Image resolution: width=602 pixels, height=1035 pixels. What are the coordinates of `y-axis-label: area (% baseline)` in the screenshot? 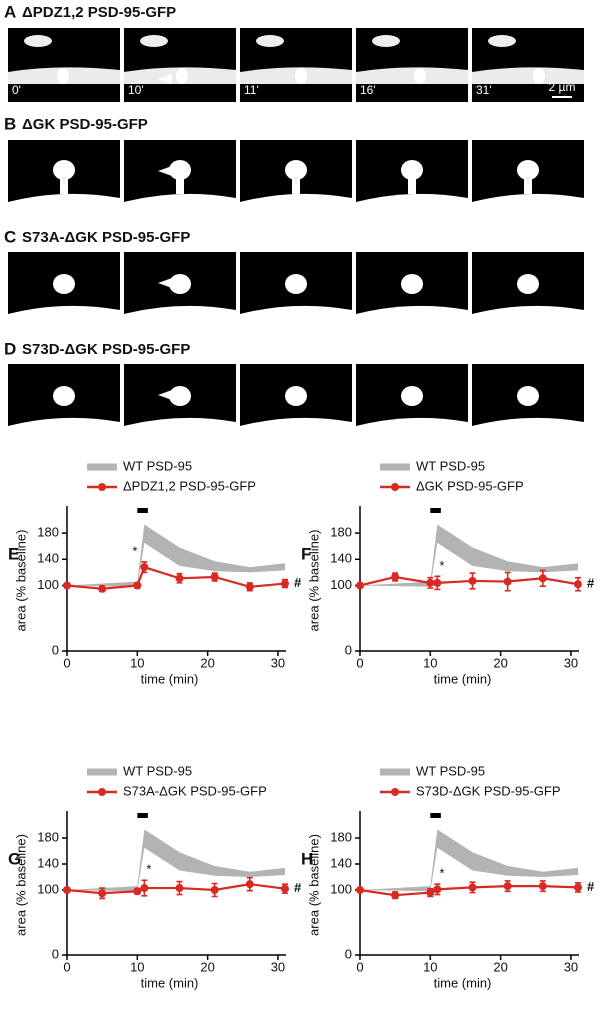 It's located at (313, 581).